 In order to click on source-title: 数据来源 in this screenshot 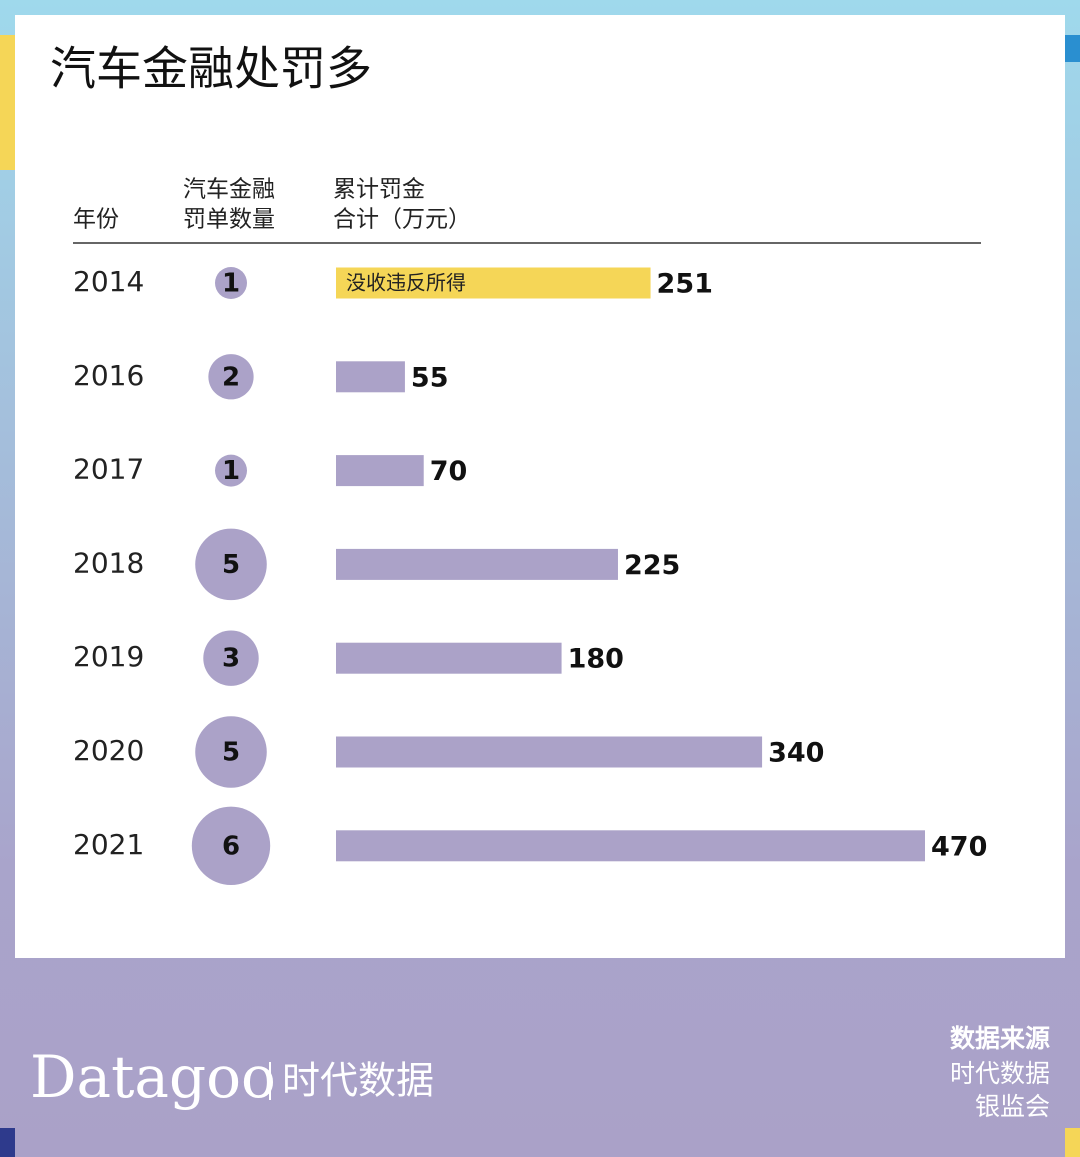, I will do `click(1000, 1038)`.